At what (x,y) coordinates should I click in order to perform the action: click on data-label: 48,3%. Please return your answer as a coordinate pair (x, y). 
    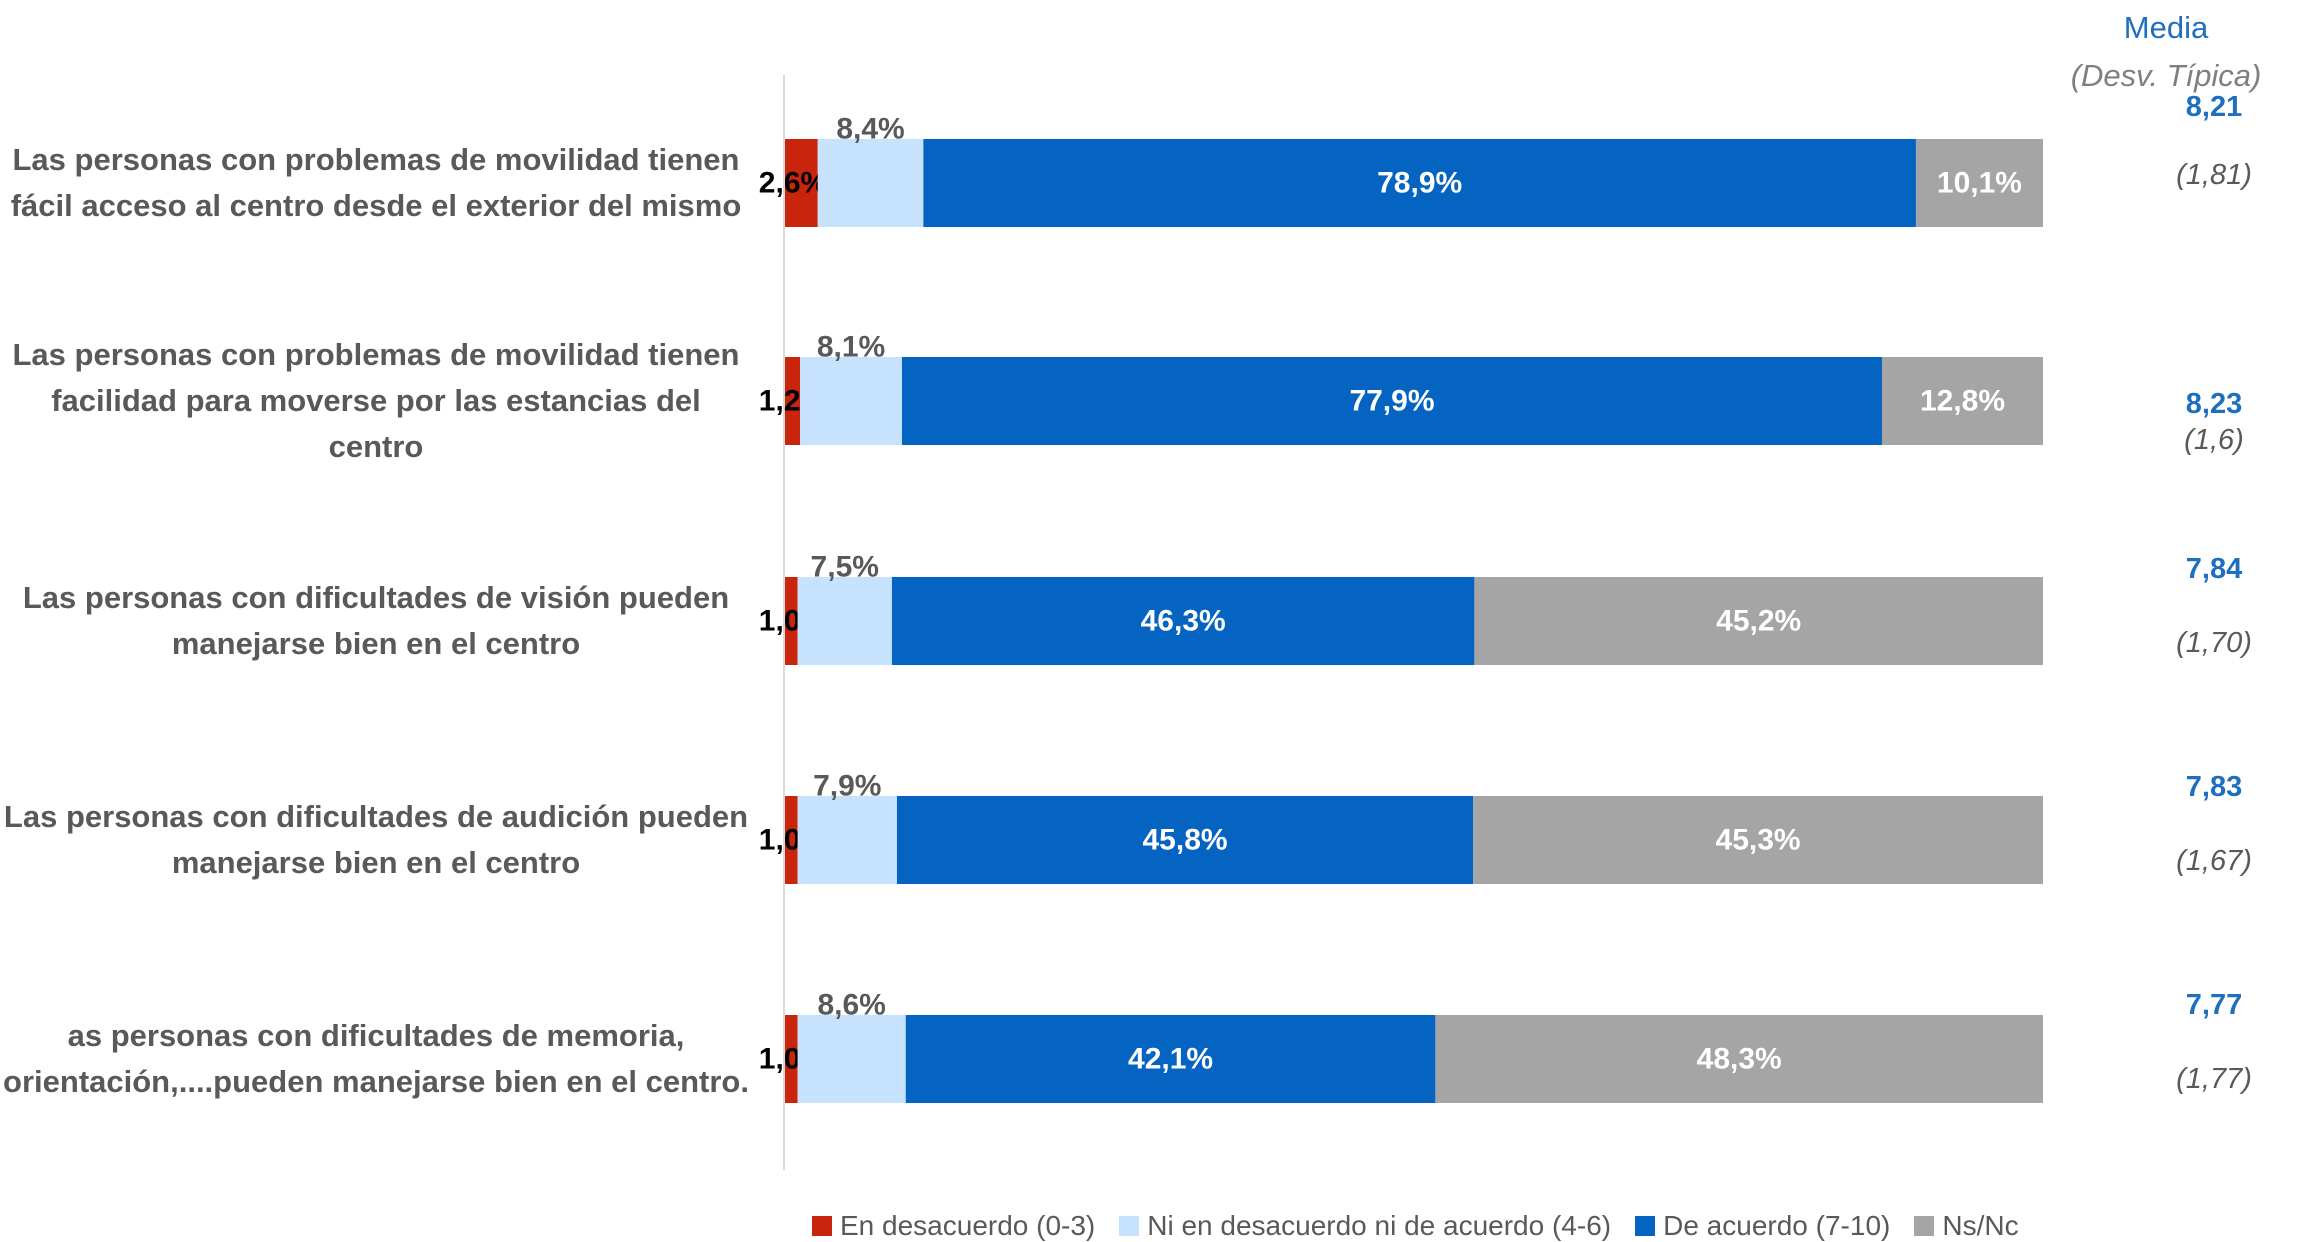
    Looking at the image, I should click on (1739, 1059).